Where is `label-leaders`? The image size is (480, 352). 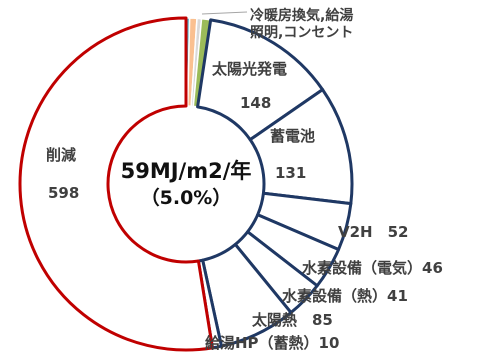
label-leaders is located at coordinates (224, 13).